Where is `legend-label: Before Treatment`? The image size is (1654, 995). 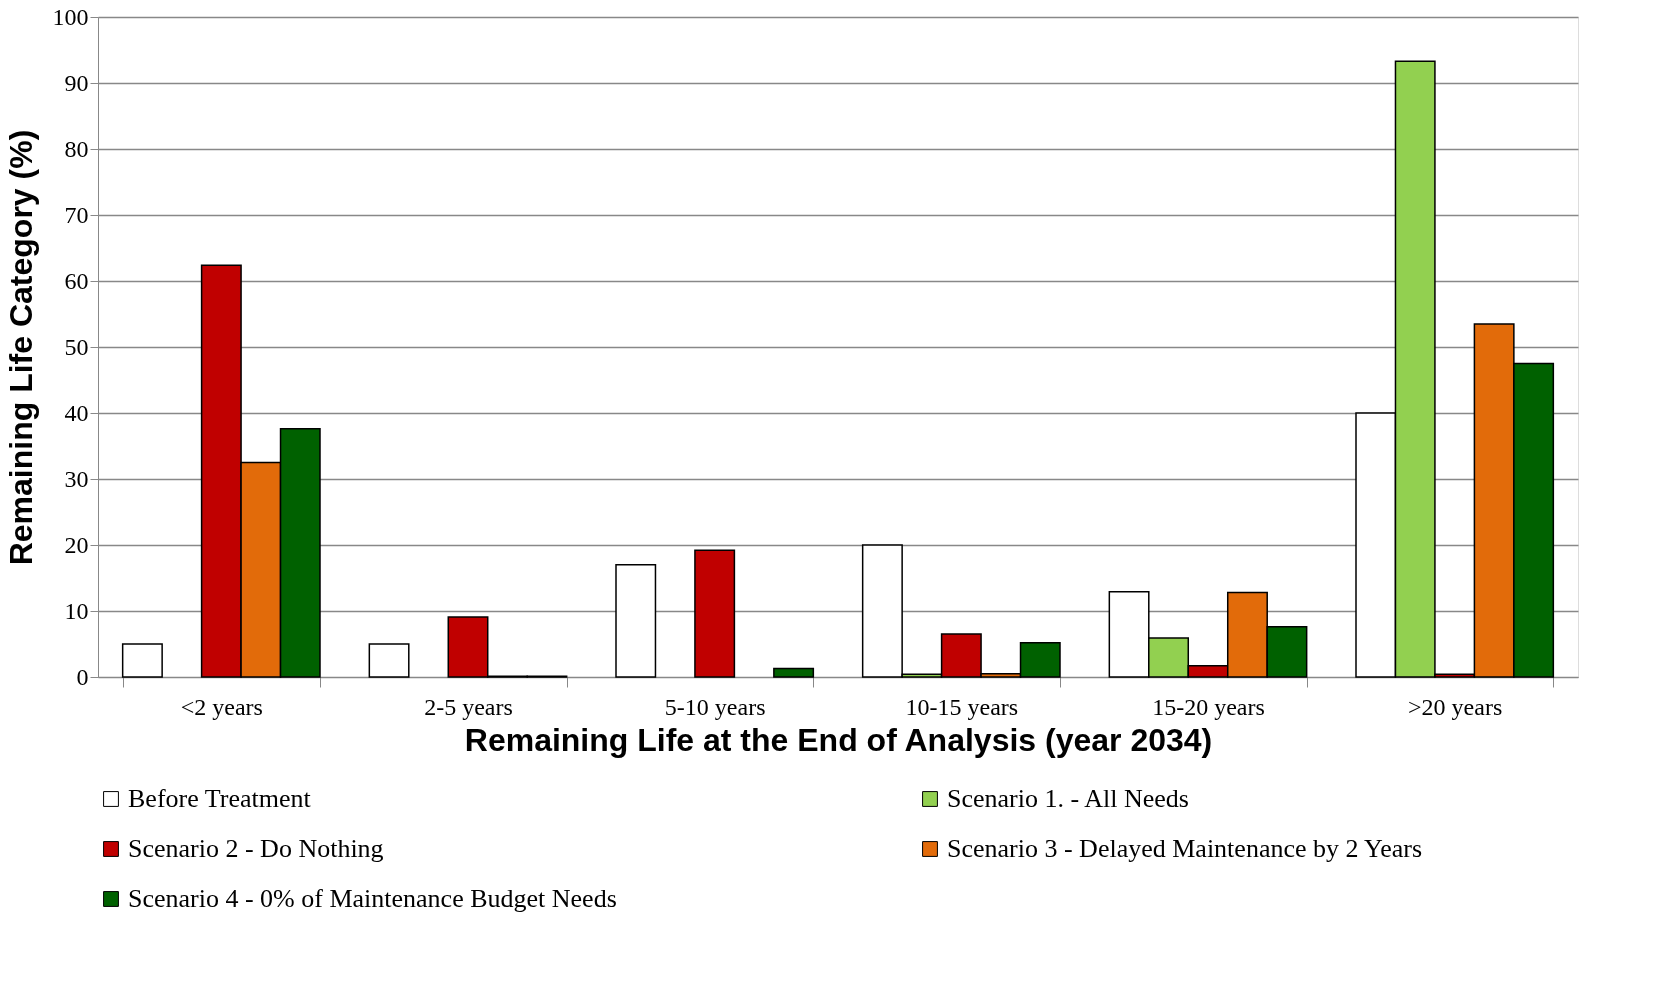
legend-label: Before Treatment is located at coordinates (220, 798).